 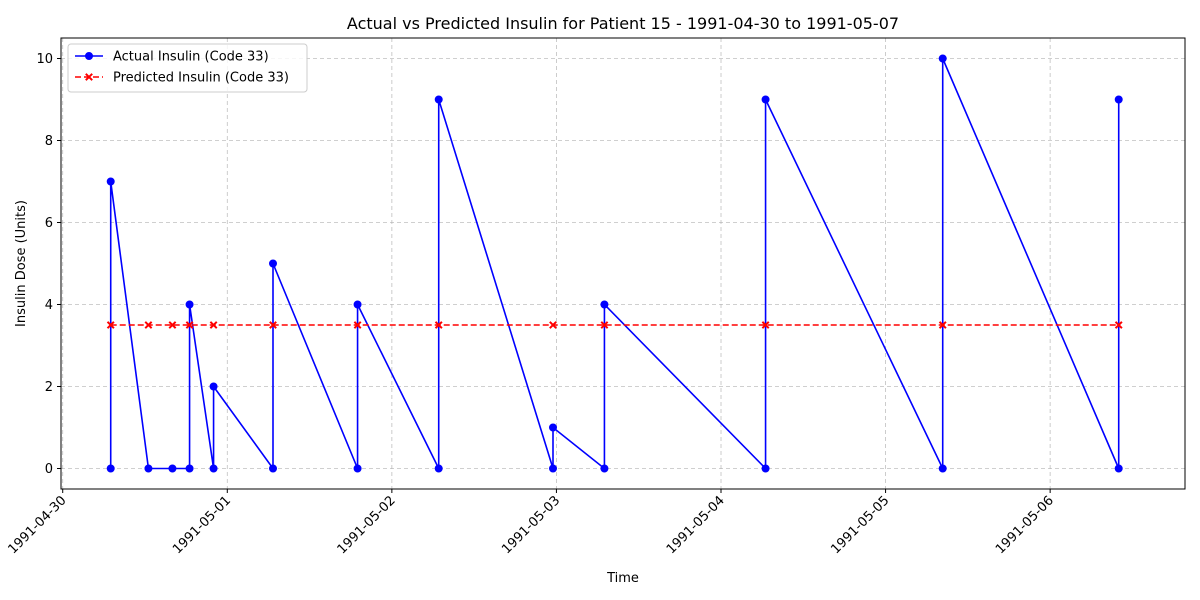 I want to click on y-axis-label: Insulin Dose (Units), so click(x=21, y=263).